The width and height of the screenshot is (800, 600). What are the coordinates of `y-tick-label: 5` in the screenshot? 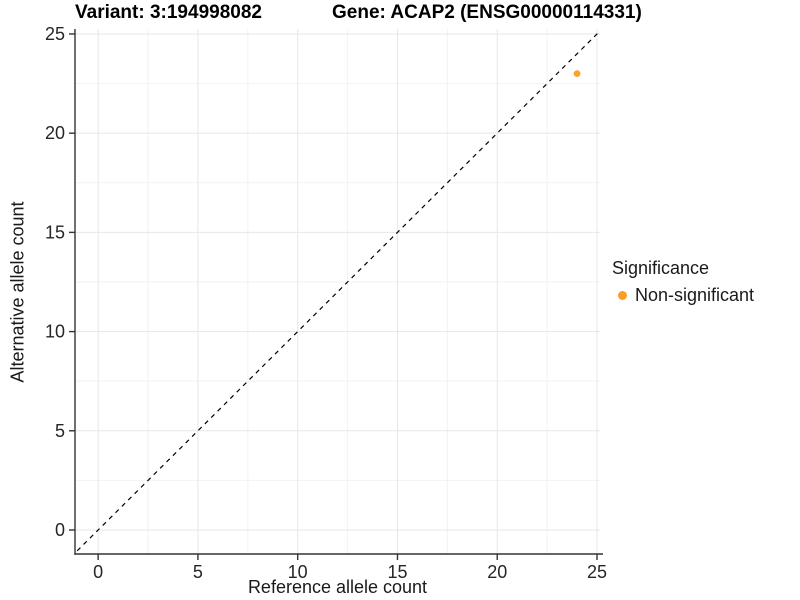 It's located at (60, 431).